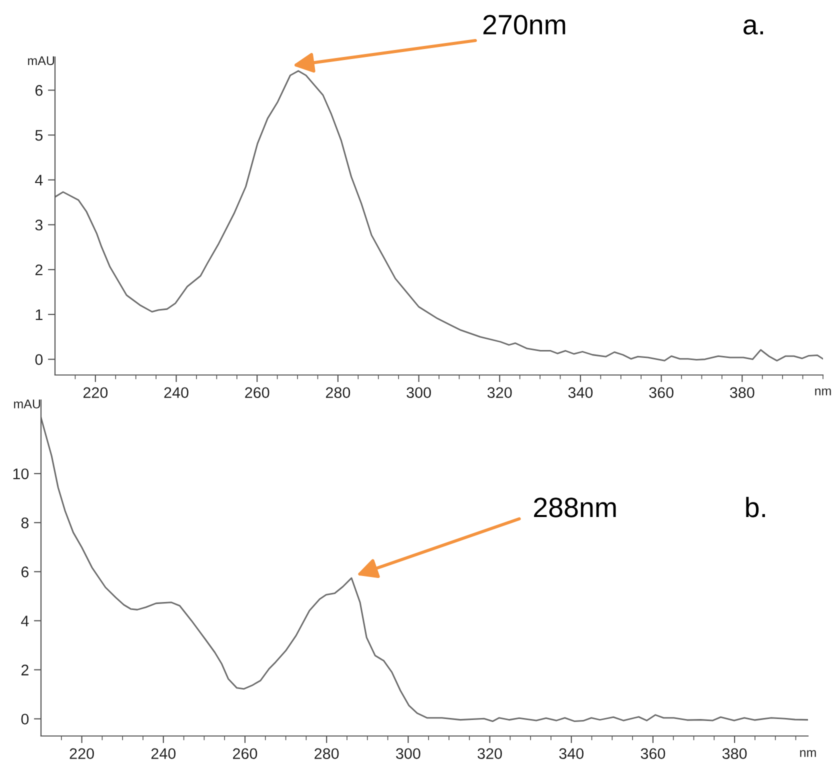 Image resolution: width=832 pixels, height=760 pixels. I want to click on text: 270nm, so click(524, 24).